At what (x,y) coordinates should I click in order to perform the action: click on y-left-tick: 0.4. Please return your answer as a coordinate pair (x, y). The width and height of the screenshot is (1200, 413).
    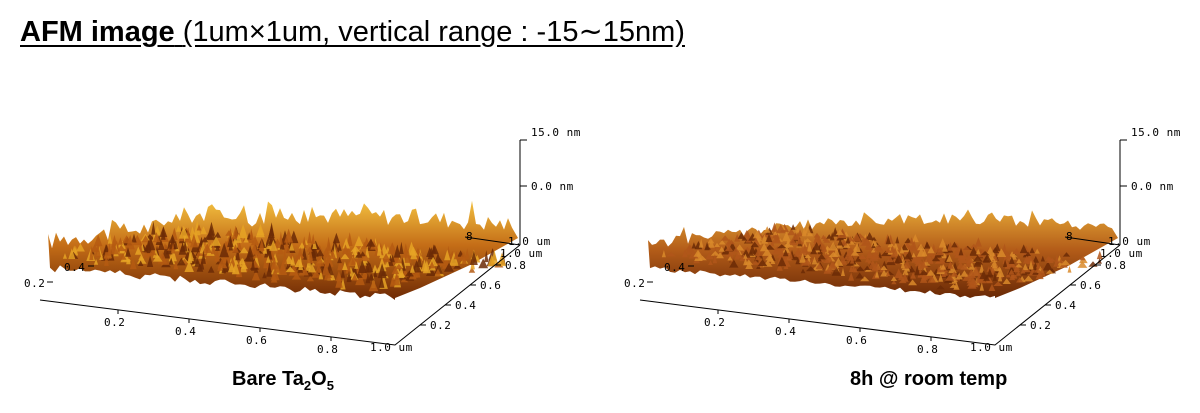
    Looking at the image, I should click on (674, 267).